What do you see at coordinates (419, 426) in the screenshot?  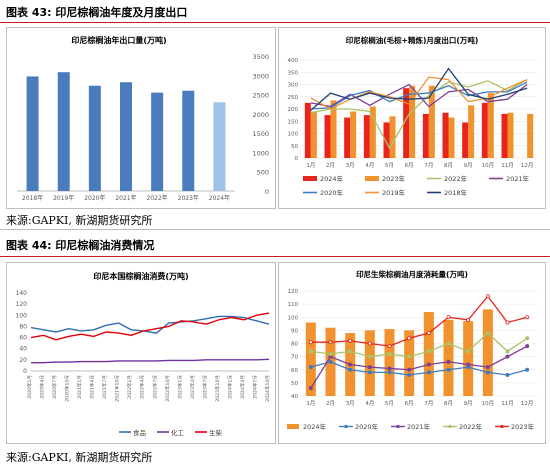 I see `legend-label: 2021年` at bounding box center [419, 426].